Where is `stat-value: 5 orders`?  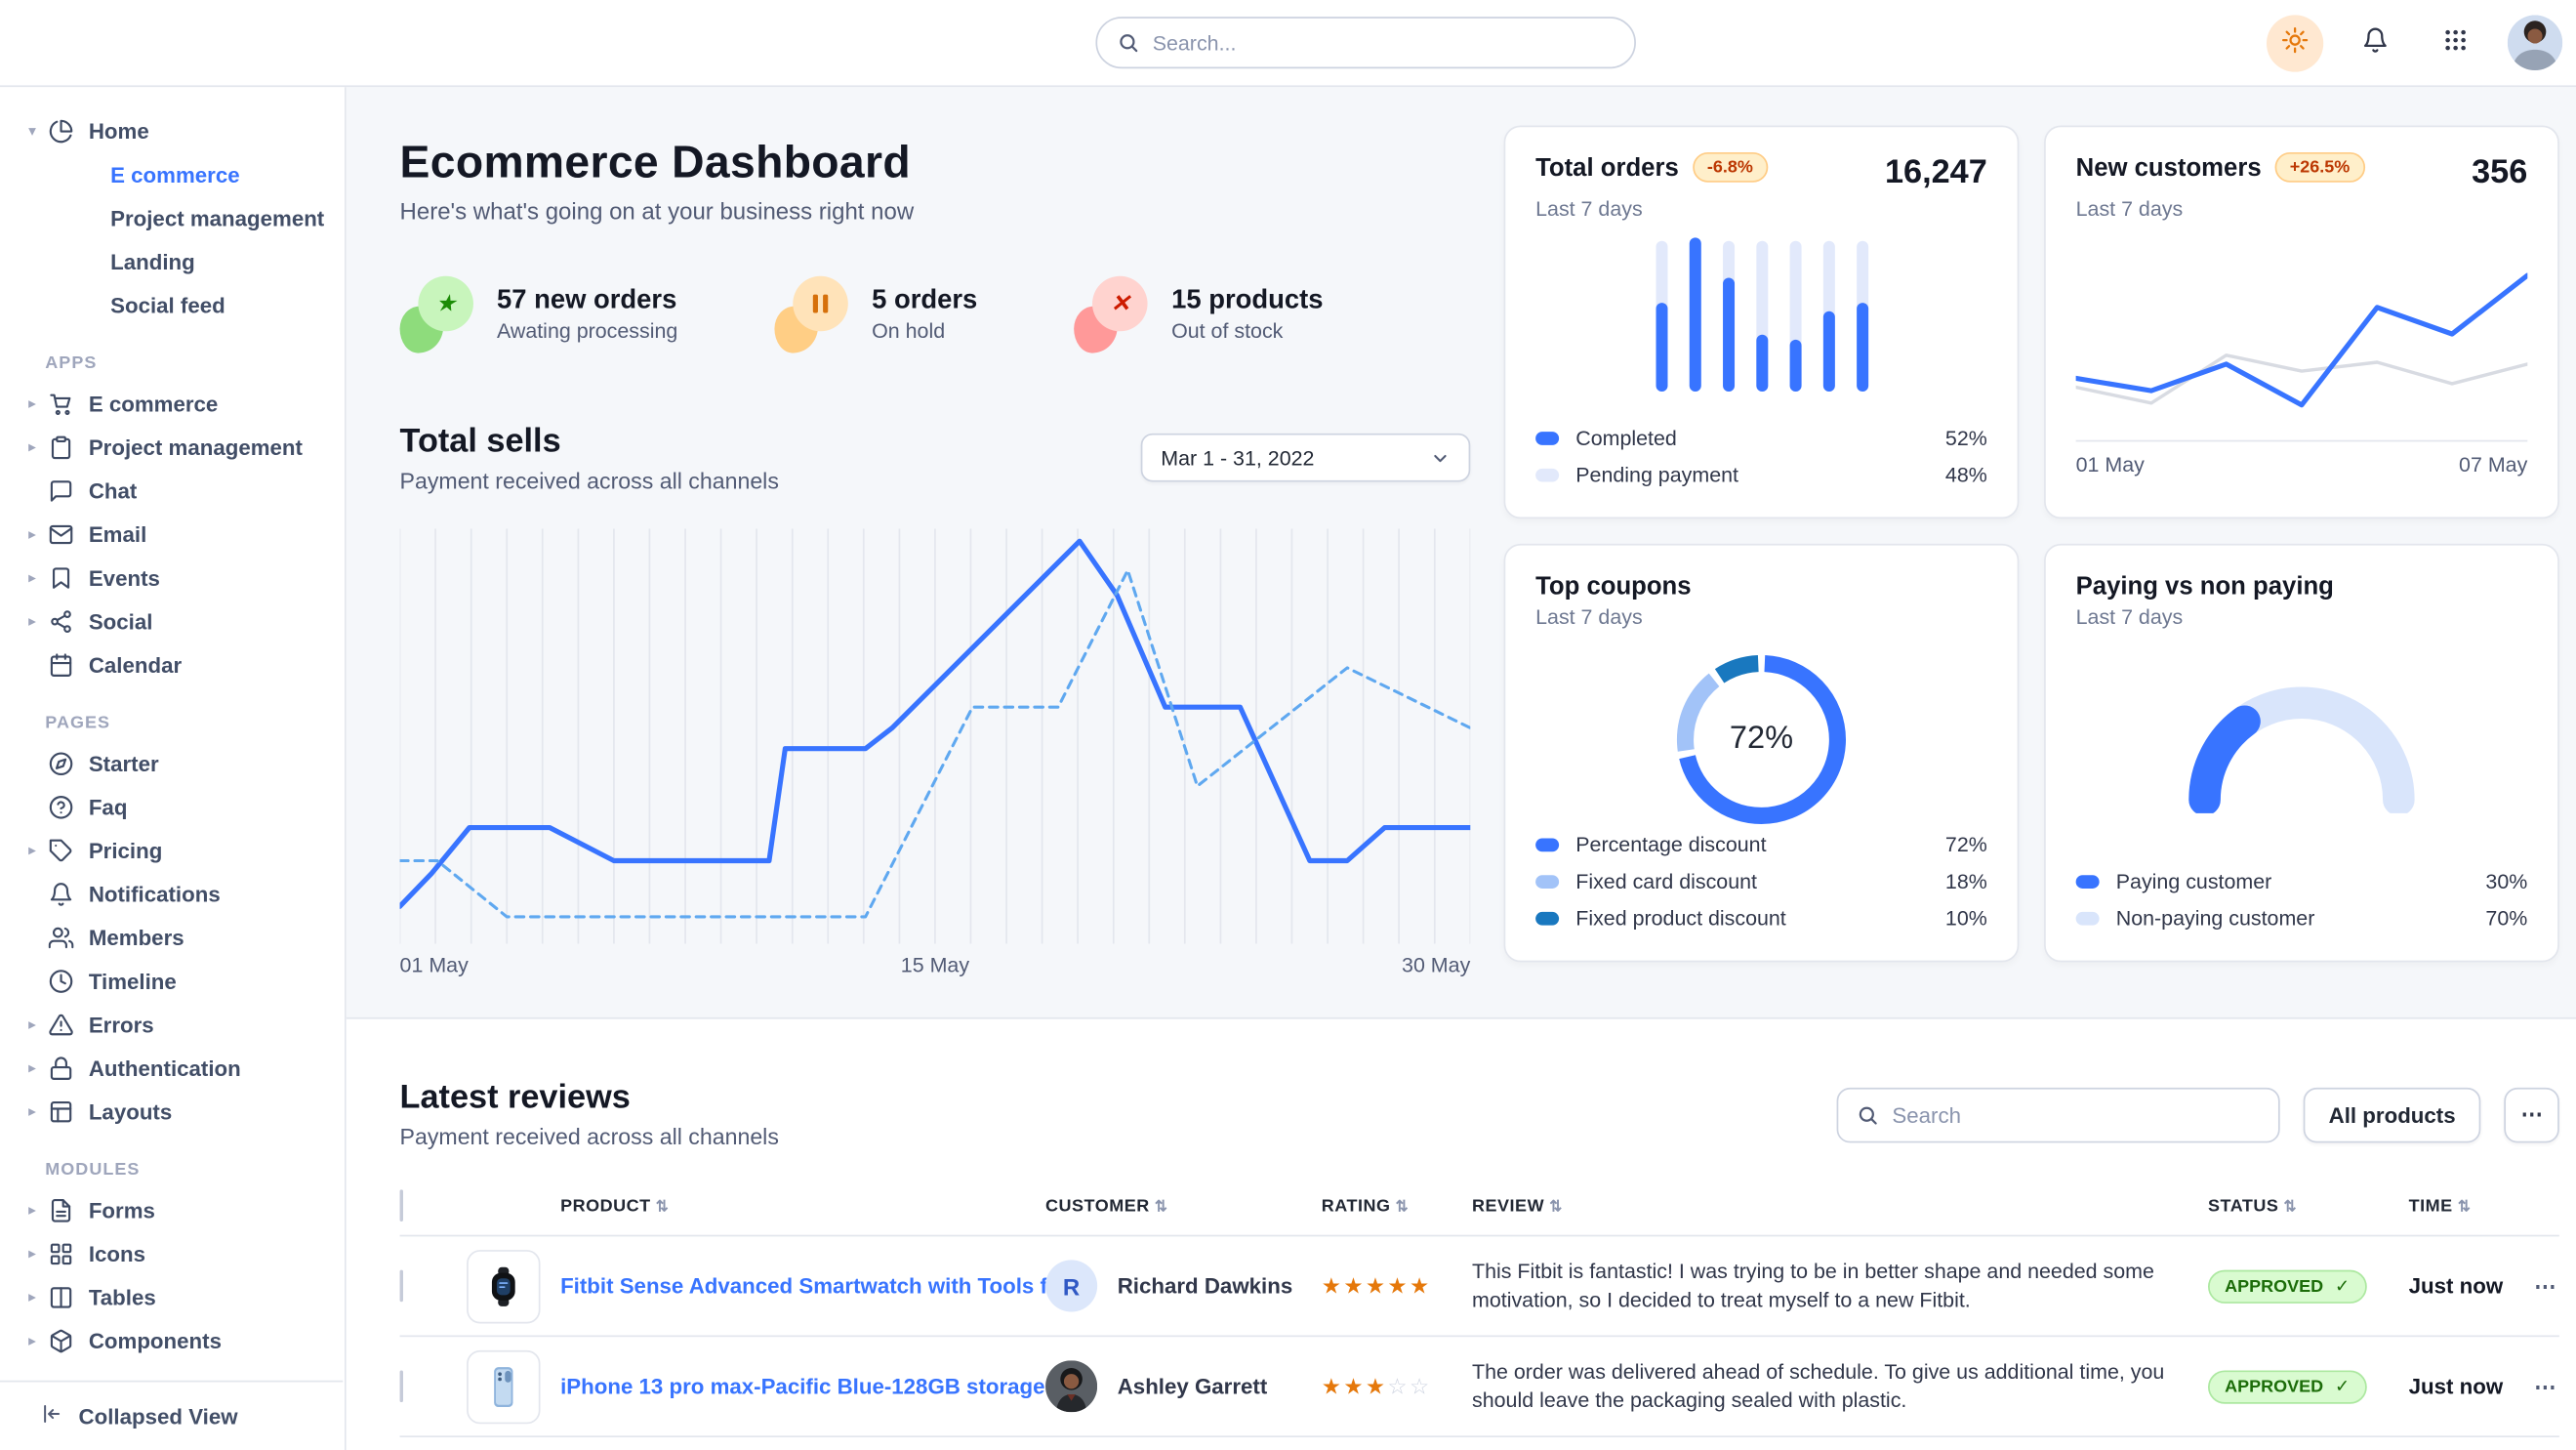 stat-value: 5 orders is located at coordinates (925, 300).